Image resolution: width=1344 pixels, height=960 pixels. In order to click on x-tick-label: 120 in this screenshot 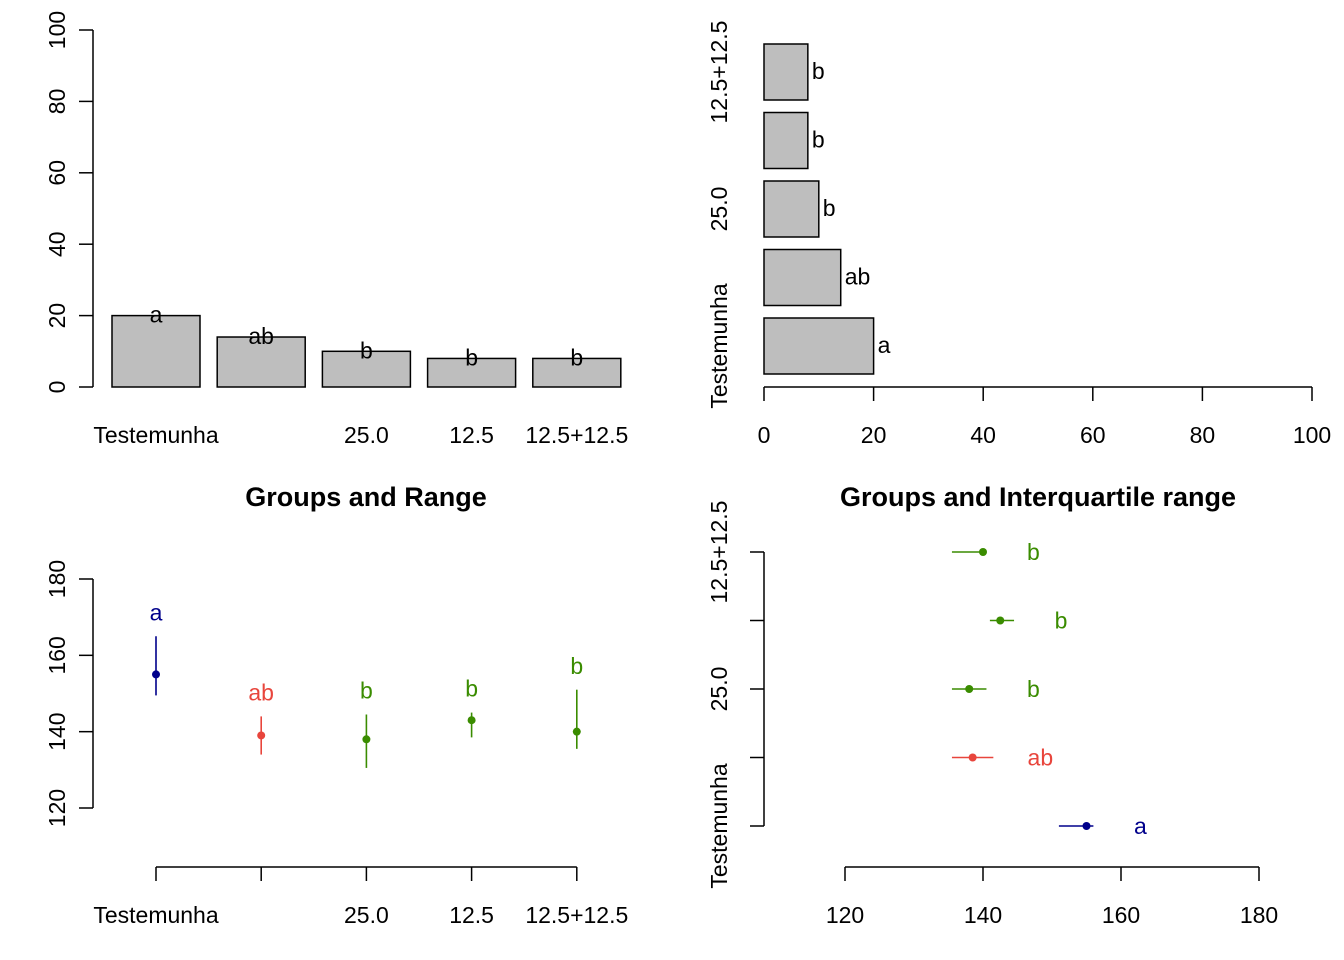, I will do `click(845, 915)`.